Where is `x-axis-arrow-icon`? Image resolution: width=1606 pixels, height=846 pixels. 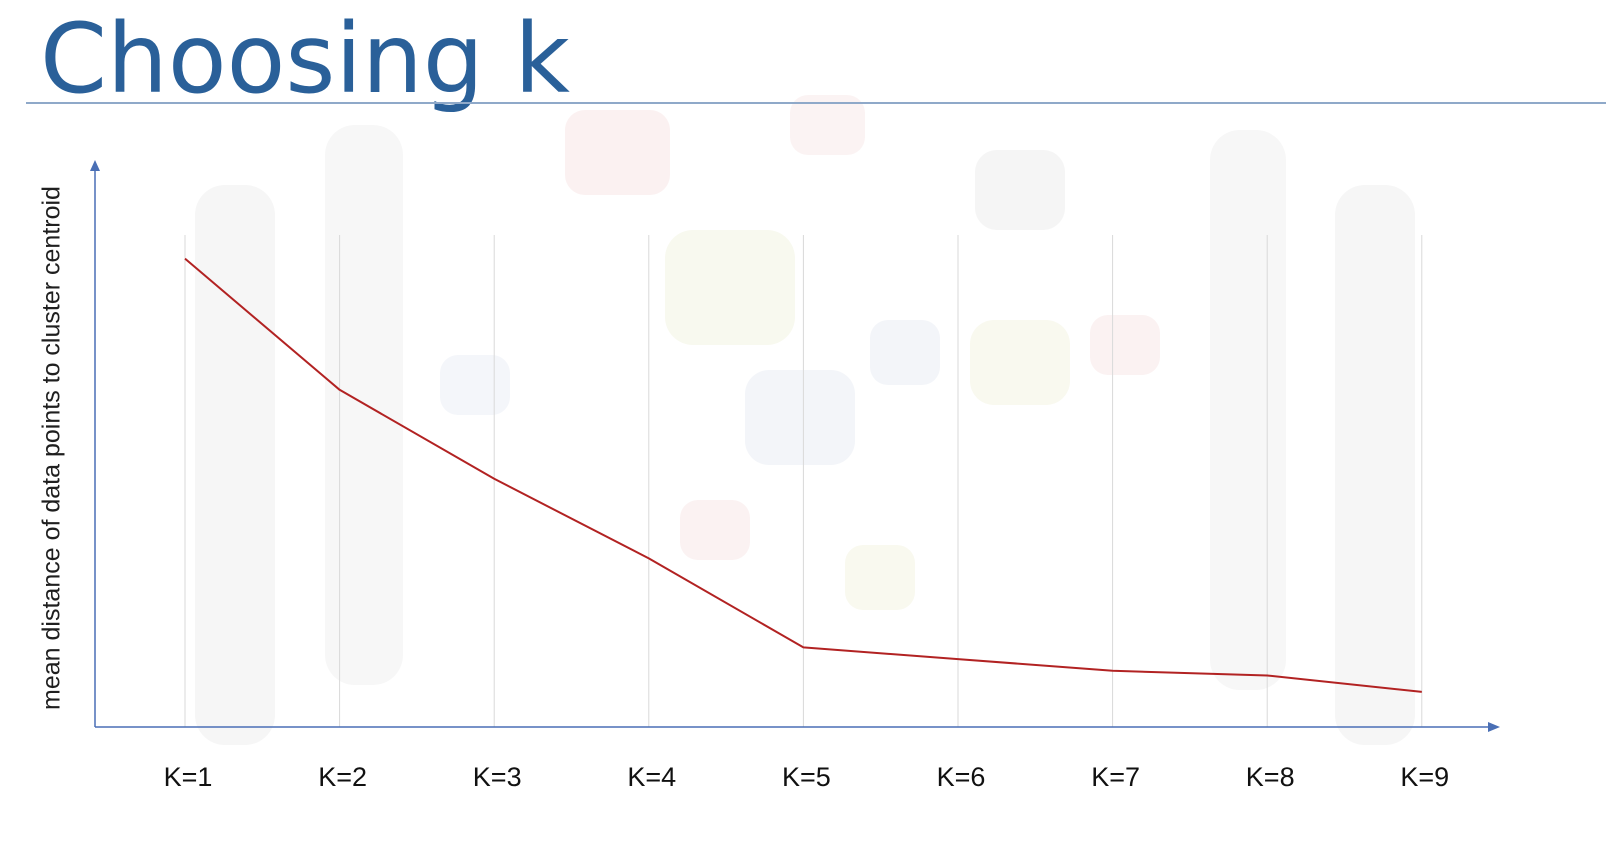 x-axis-arrow-icon is located at coordinates (1494, 727).